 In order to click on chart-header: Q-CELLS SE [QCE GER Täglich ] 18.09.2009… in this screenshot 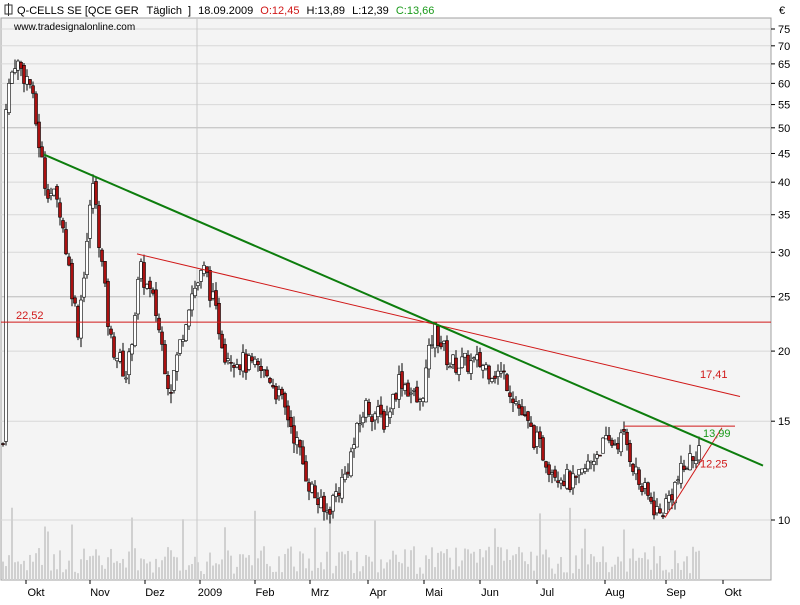, I will do `click(394, 18)`.